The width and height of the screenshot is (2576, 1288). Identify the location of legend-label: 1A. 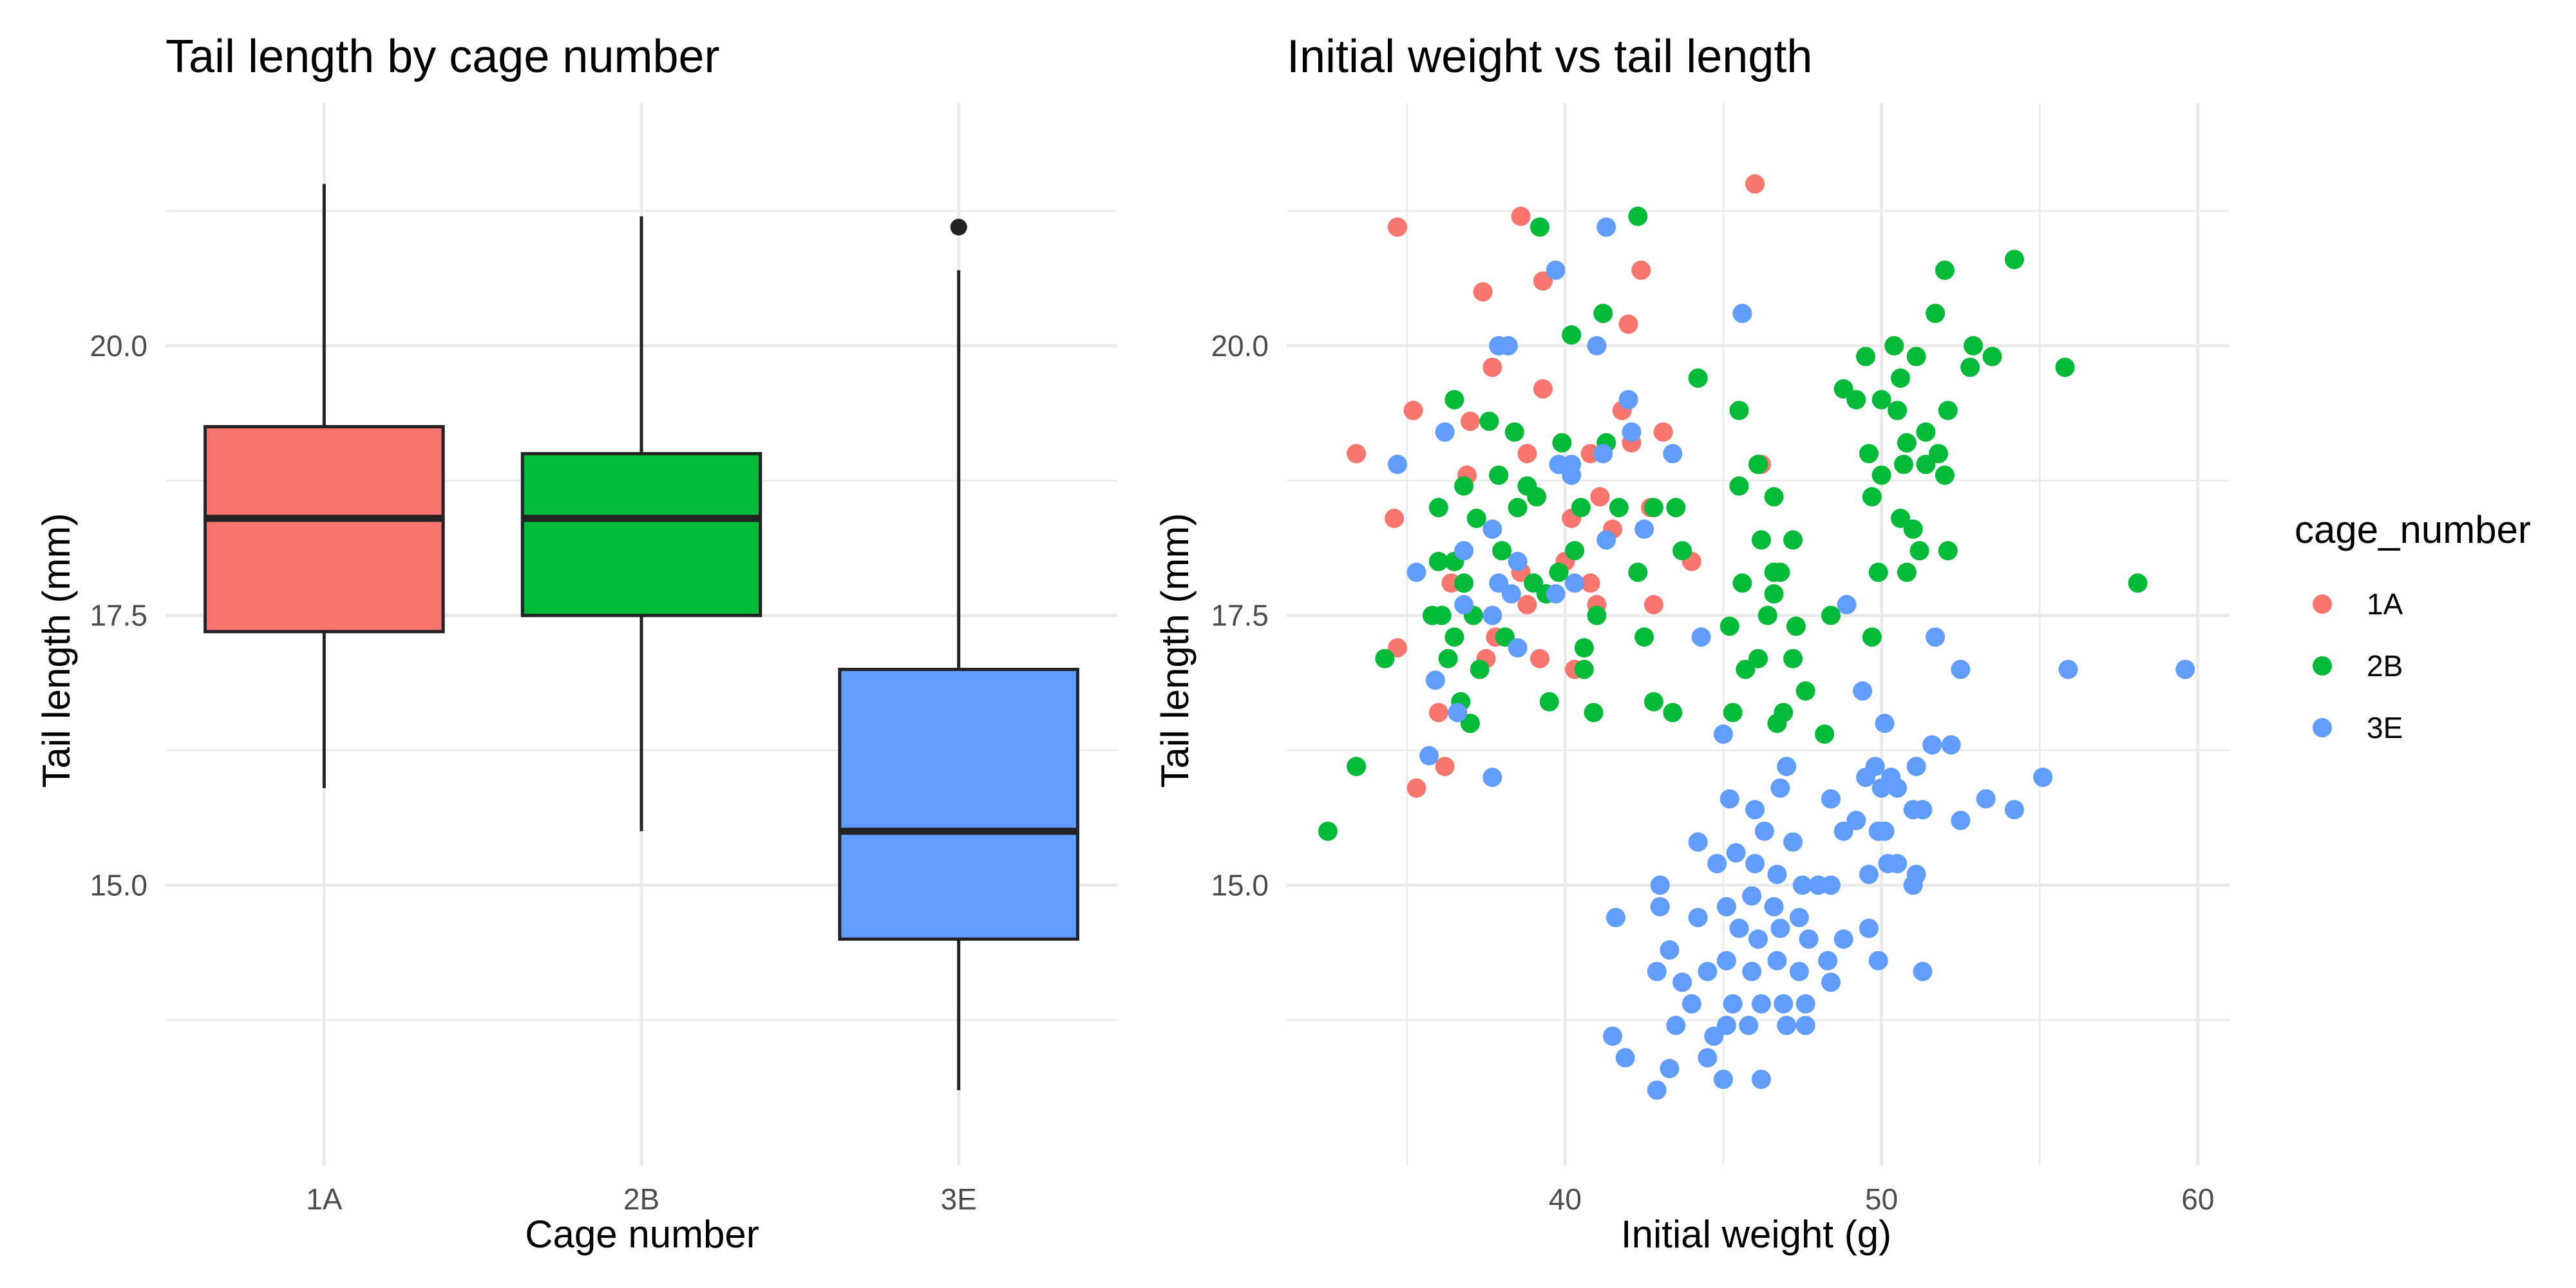
(2385, 604).